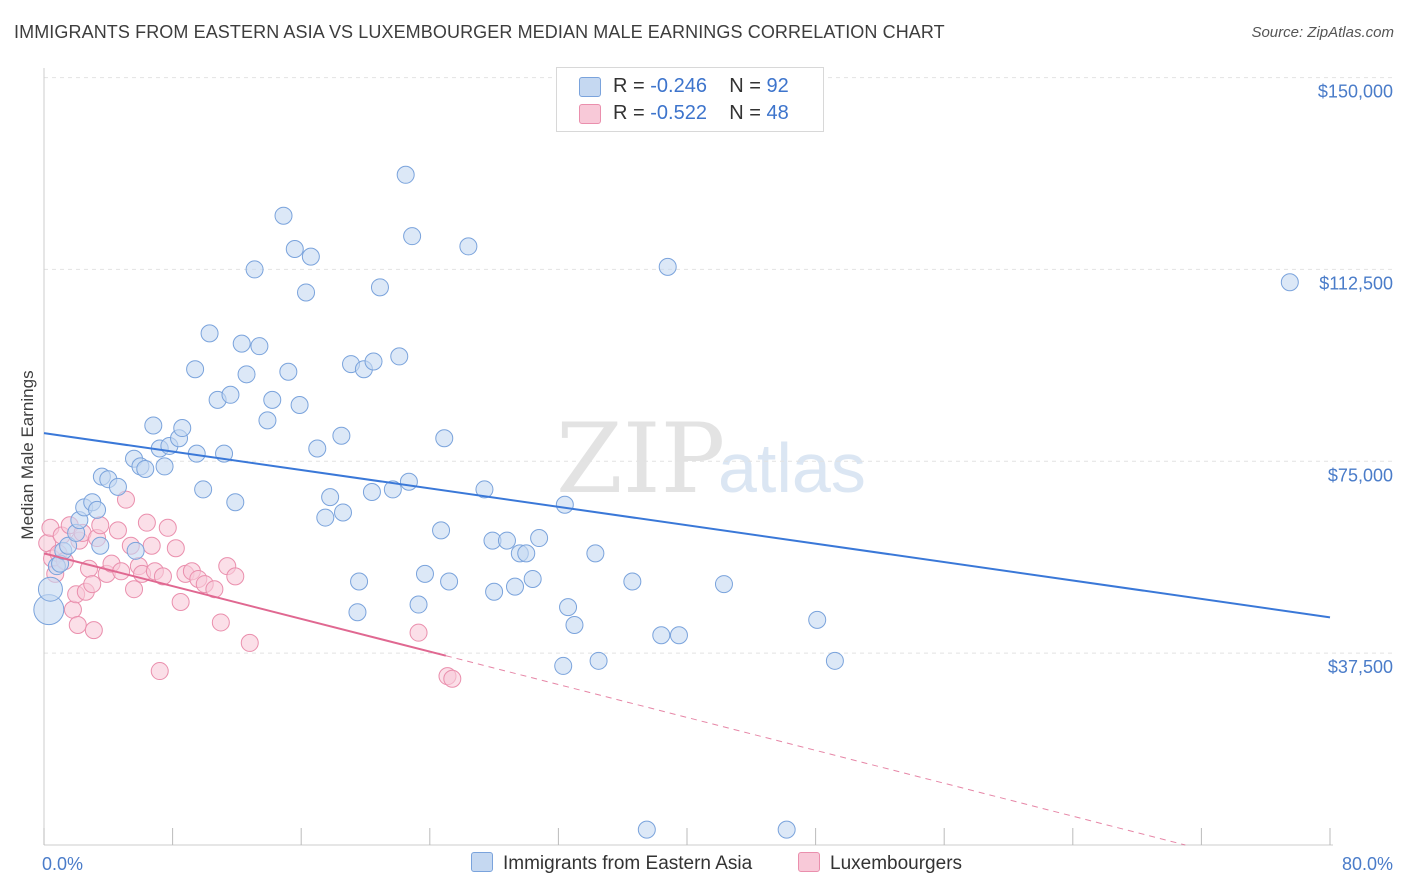  Describe the element at coordinates (745, 86) in the screenshot. I see `legend-n-label: N =` at that location.